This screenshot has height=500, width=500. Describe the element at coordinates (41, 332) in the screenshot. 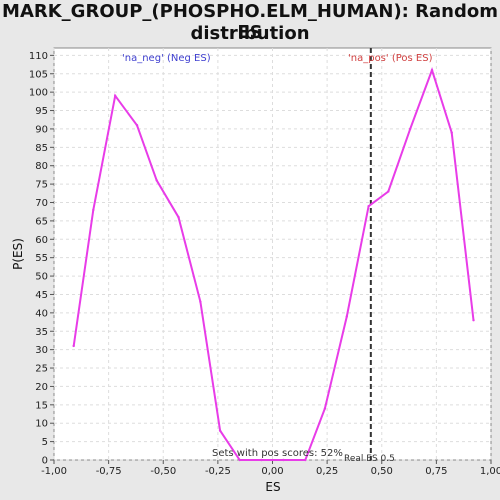

I see `y-tick-label: 35` at that location.